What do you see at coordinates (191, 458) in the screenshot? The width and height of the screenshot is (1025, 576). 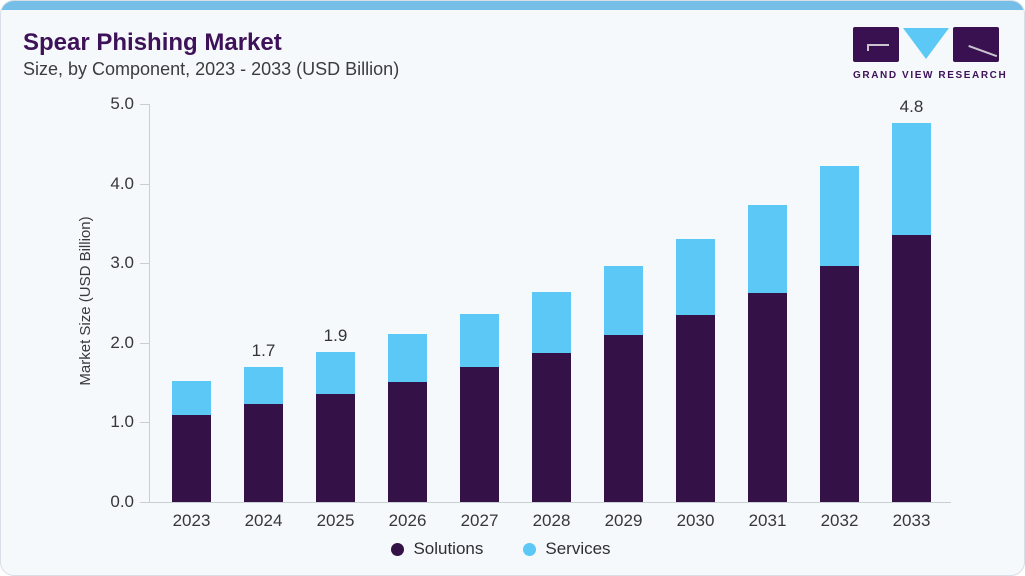 I see `bar-segment-solutions-2023` at bounding box center [191, 458].